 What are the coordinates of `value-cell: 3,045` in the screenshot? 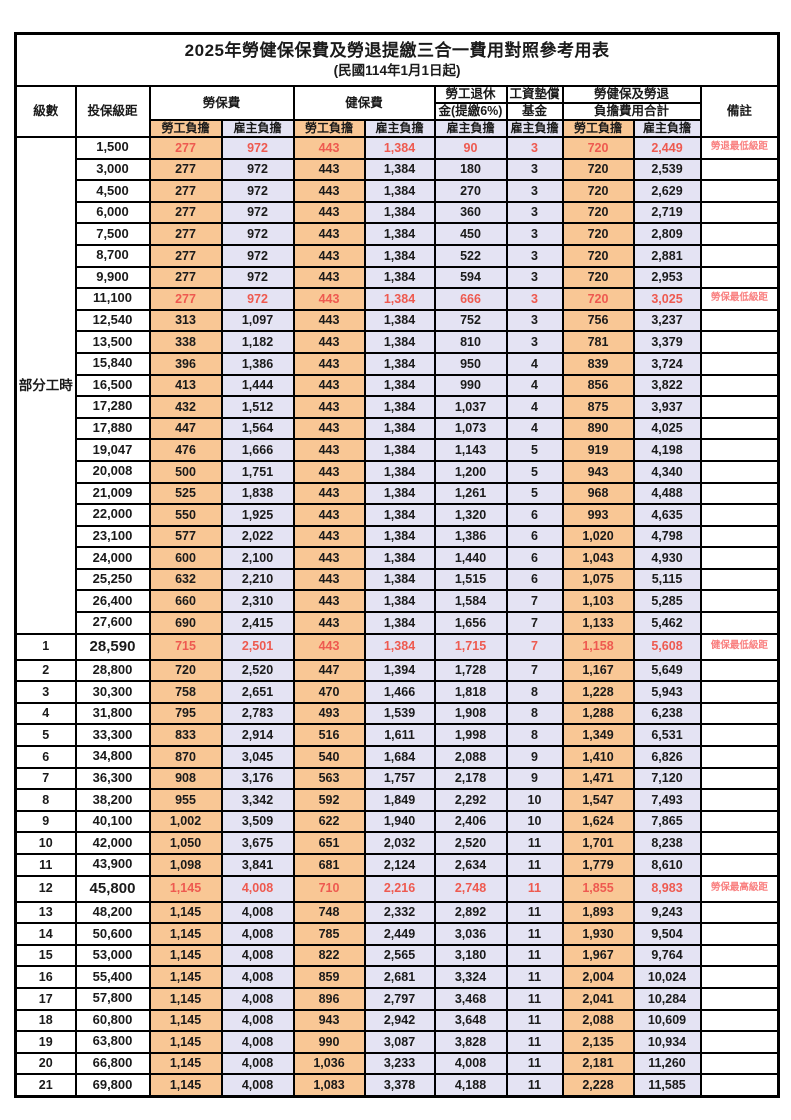 It's located at (257, 757).